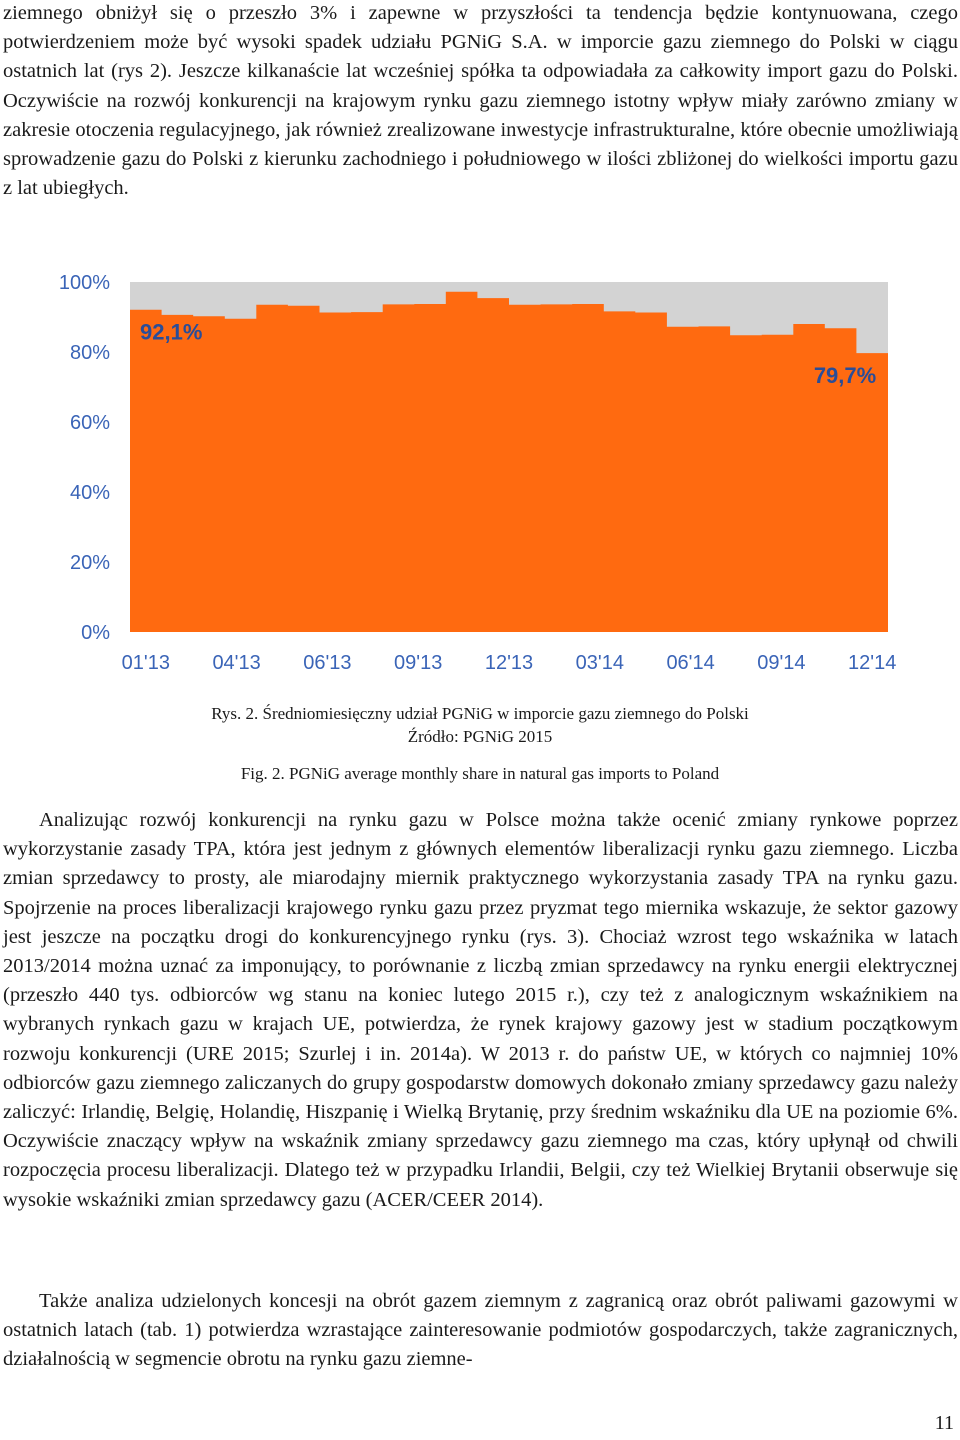 This screenshot has width=960, height=1440. What do you see at coordinates (600, 663) in the screenshot?
I see `x-tick-label: 03'14` at bounding box center [600, 663].